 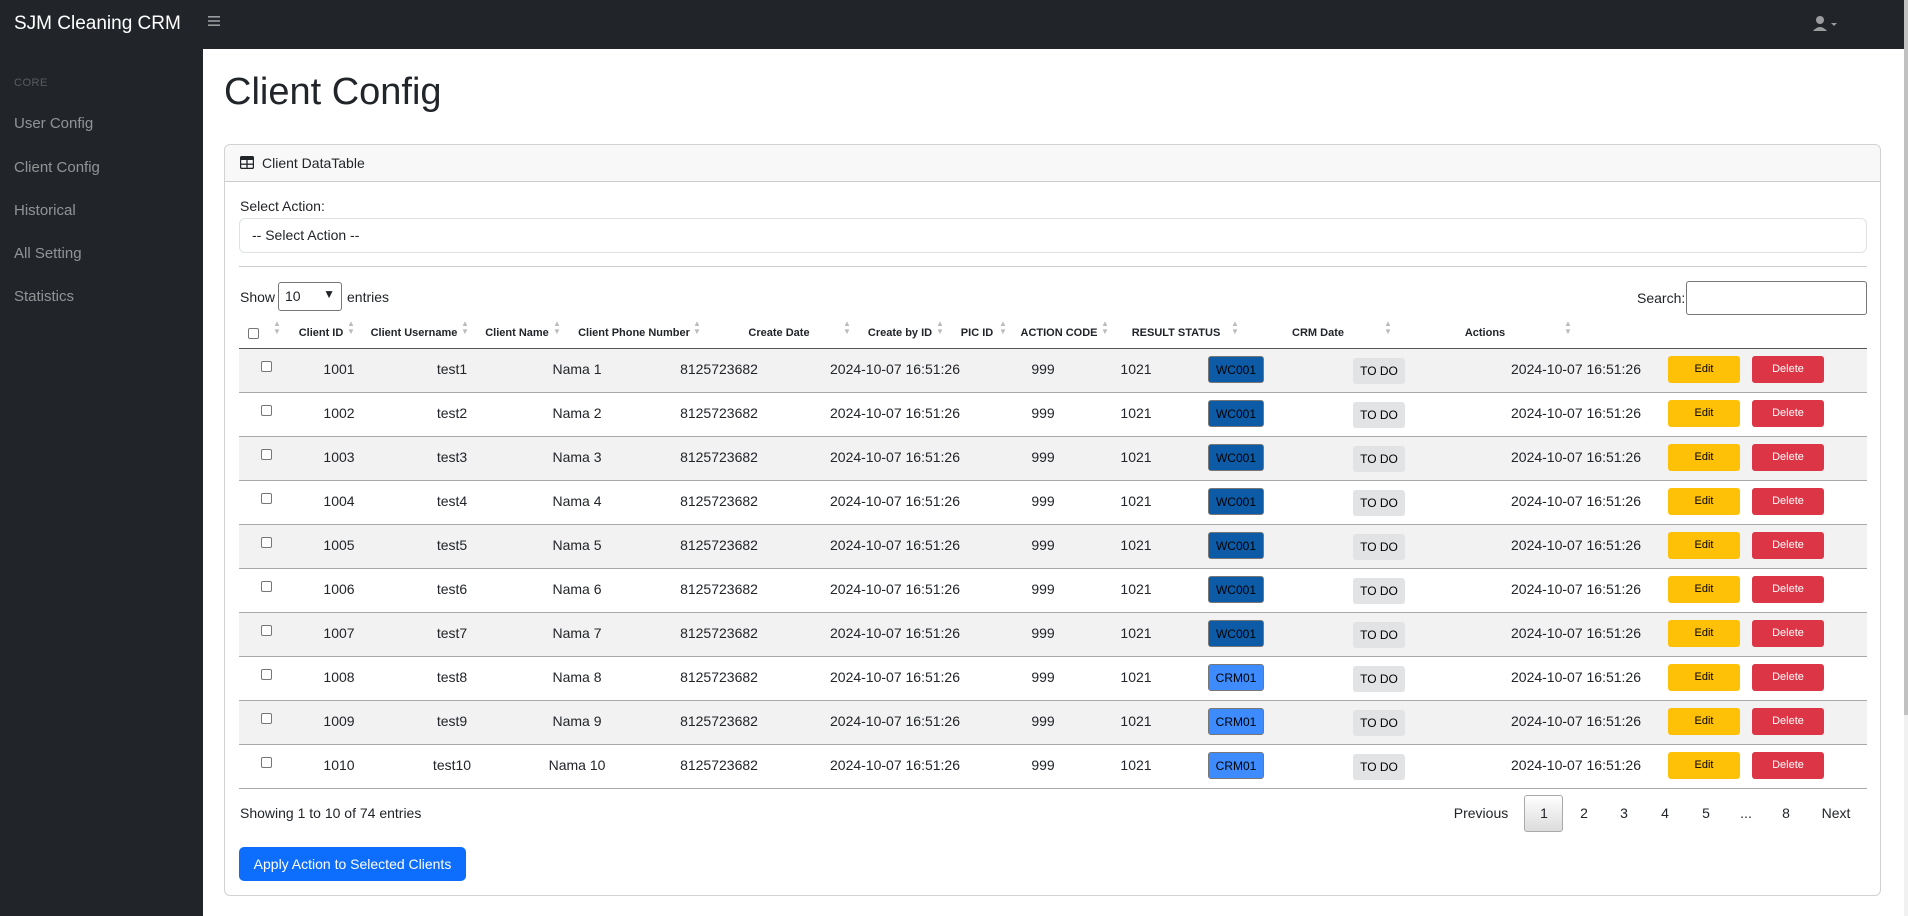 What do you see at coordinates (339, 413) in the screenshot?
I see `client-id: 1002` at bounding box center [339, 413].